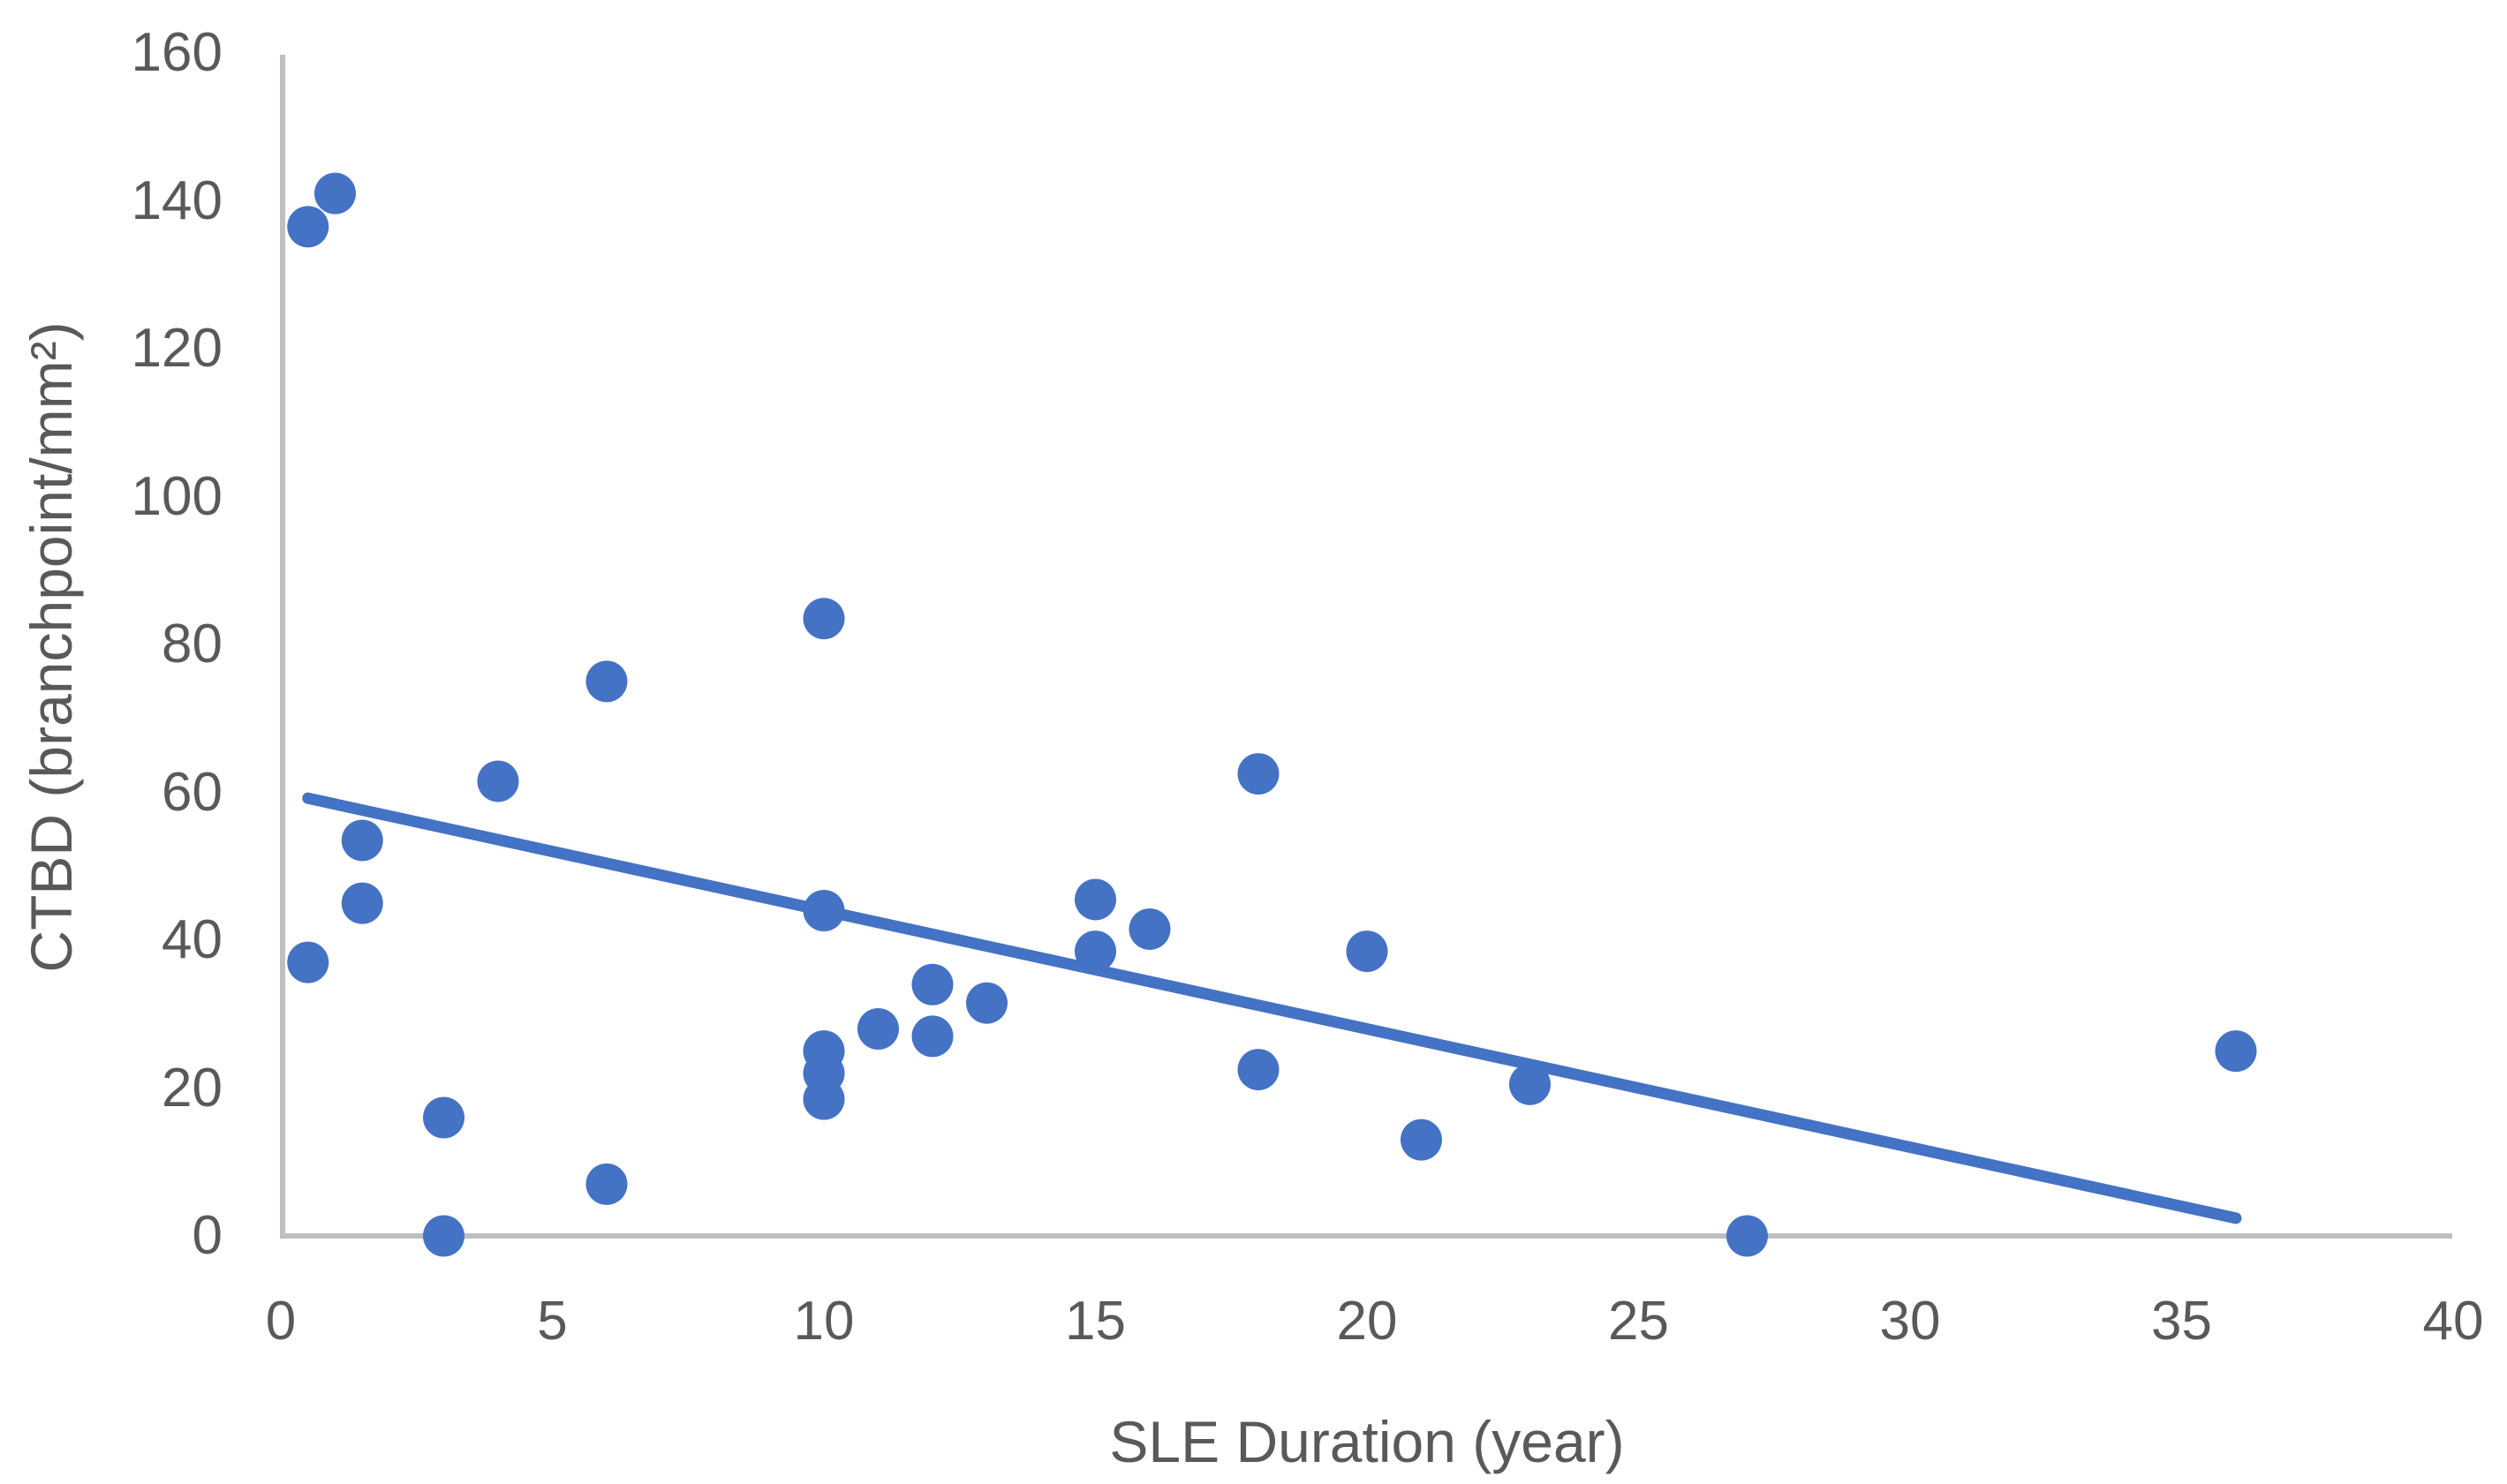  Describe the element at coordinates (192, 792) in the screenshot. I see `y-tick-label: 60` at that location.